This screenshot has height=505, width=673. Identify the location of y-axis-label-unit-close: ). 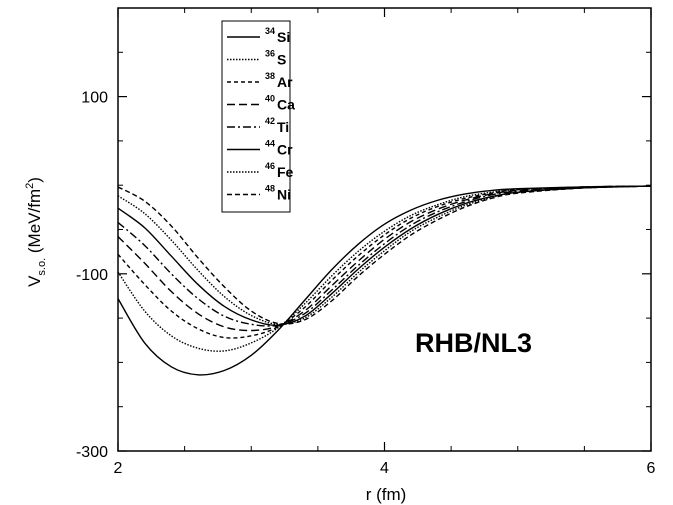
(34, 180).